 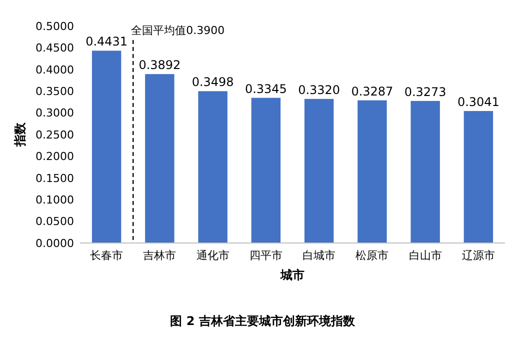 What do you see at coordinates (372, 255) in the screenshot?
I see `x-tick-label: 松原市` at bounding box center [372, 255].